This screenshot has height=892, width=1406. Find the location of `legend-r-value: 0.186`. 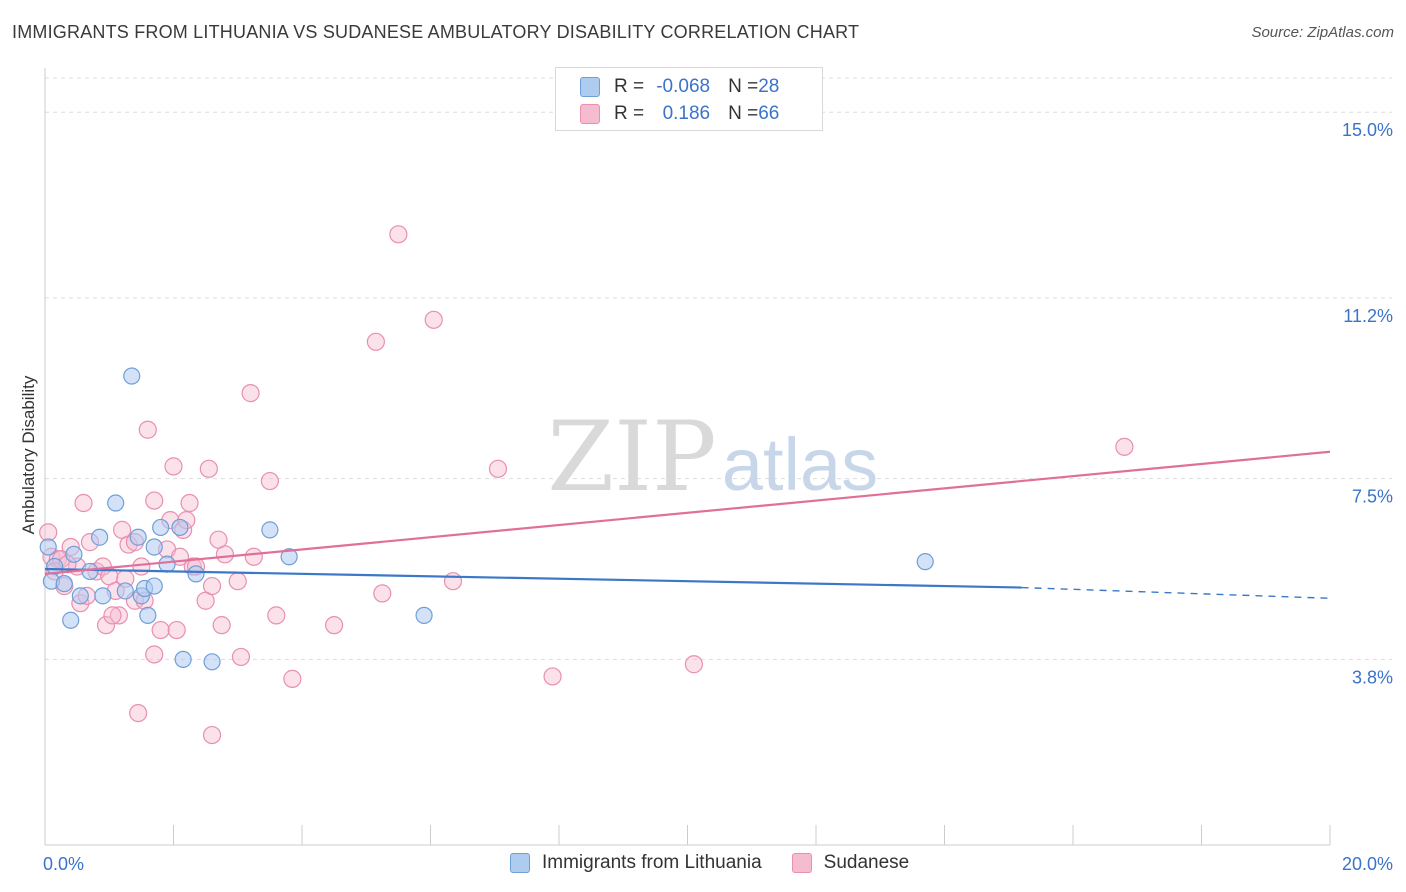

legend-r-value: 0.186 is located at coordinates (686, 113).